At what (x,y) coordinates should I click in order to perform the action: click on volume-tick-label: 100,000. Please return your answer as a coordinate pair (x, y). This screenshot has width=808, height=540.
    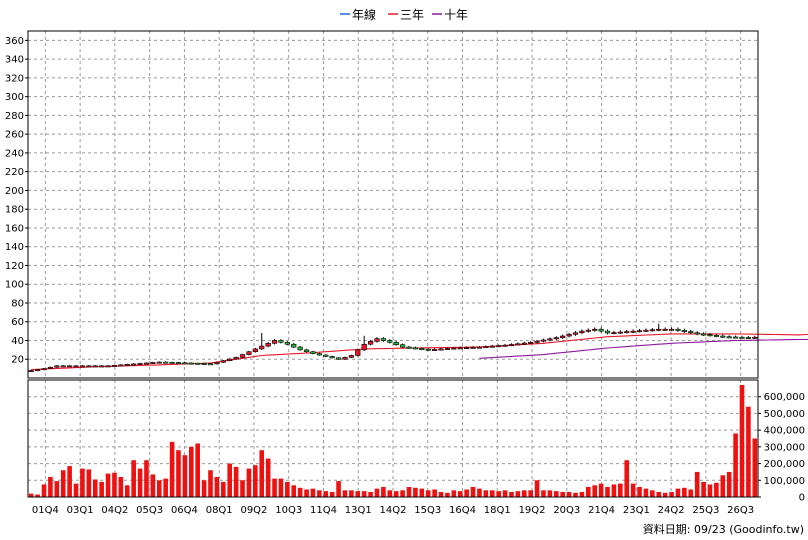
    Looking at the image, I should click on (784, 481).